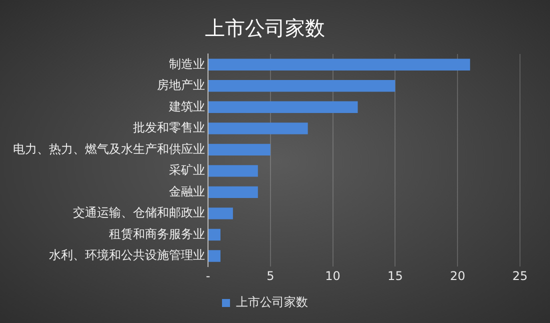 This screenshot has width=550, height=323. Describe the element at coordinates (332, 275) in the screenshot. I see `x-tick-label: 10` at that location.